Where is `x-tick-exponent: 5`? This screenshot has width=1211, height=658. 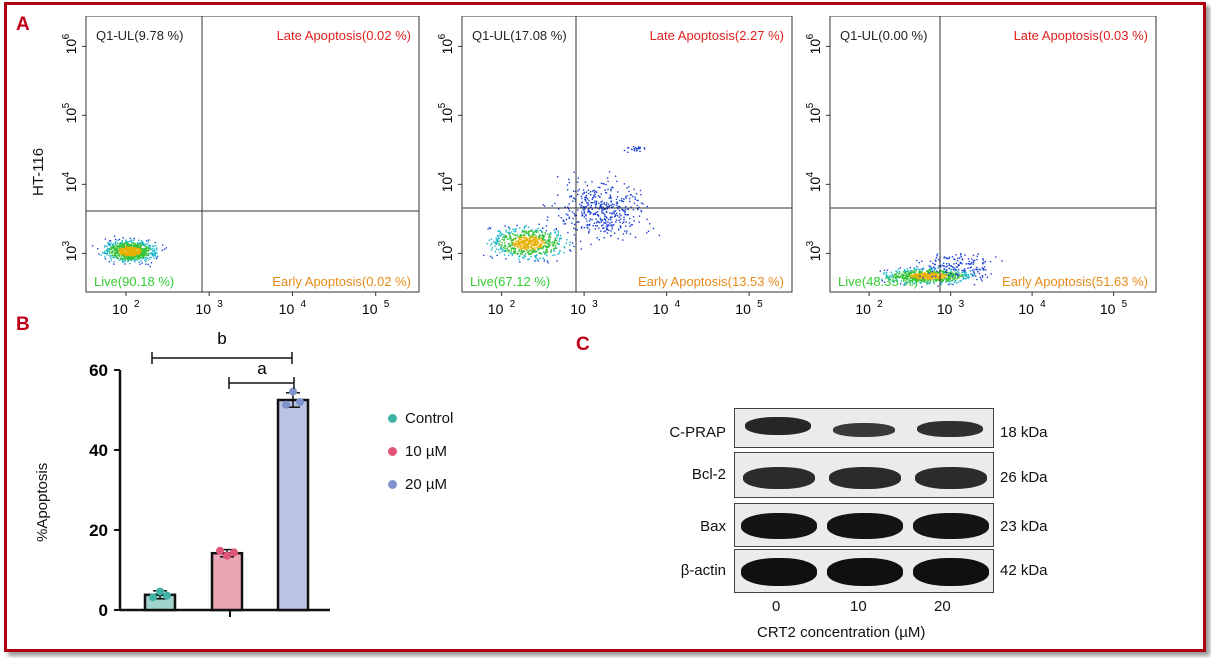 x-tick-exponent: 5 is located at coordinates (1125, 304).